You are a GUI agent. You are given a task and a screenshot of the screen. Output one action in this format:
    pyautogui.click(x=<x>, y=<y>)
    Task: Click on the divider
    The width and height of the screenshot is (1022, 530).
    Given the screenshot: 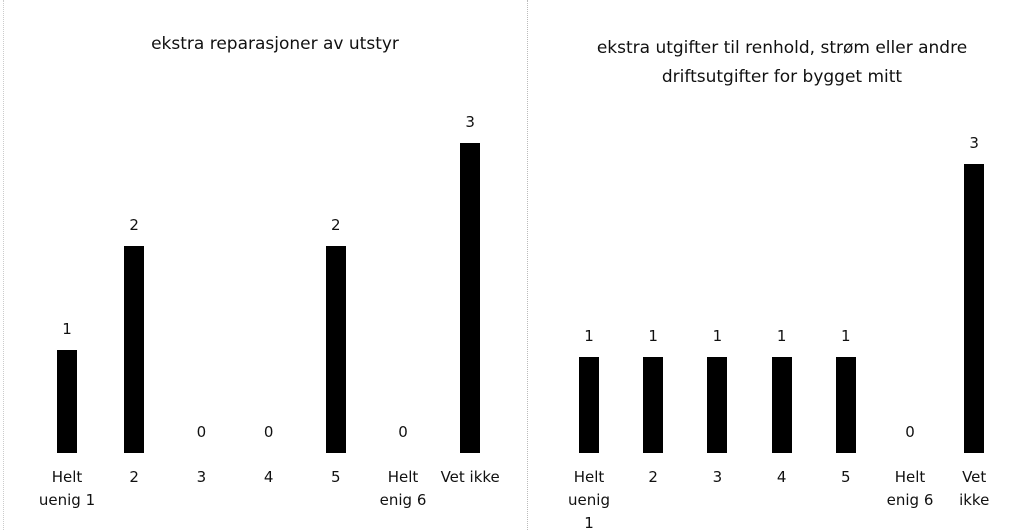 What is the action you would take?
    pyautogui.click(x=527, y=265)
    